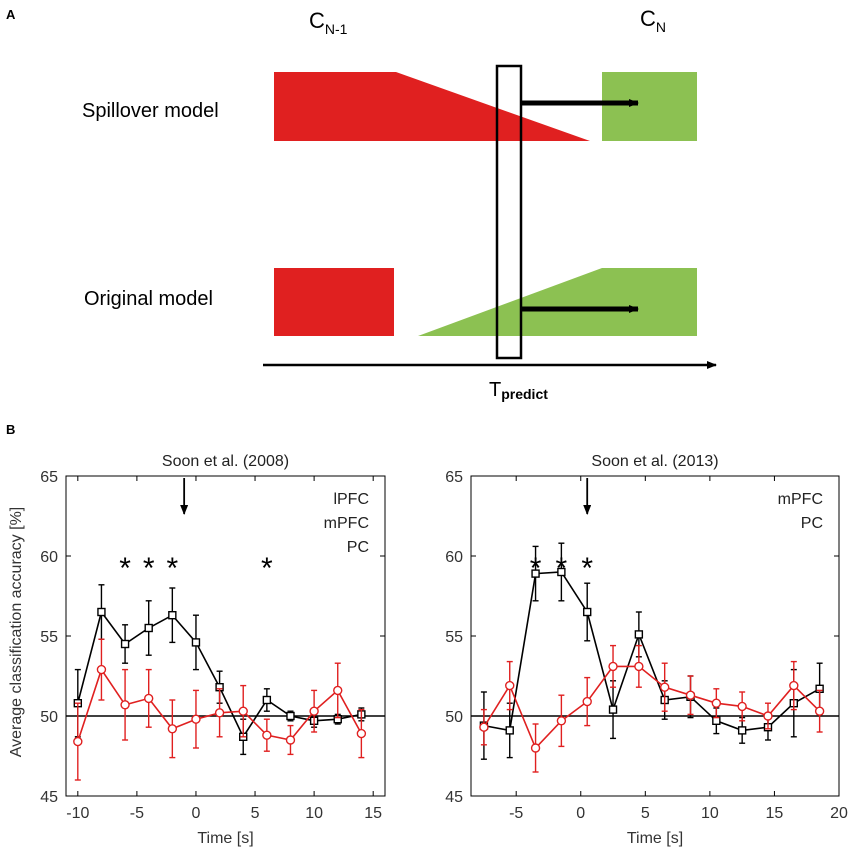 The image size is (851, 855). I want to click on cn-minus-1-header: CN-1, so click(328, 22).